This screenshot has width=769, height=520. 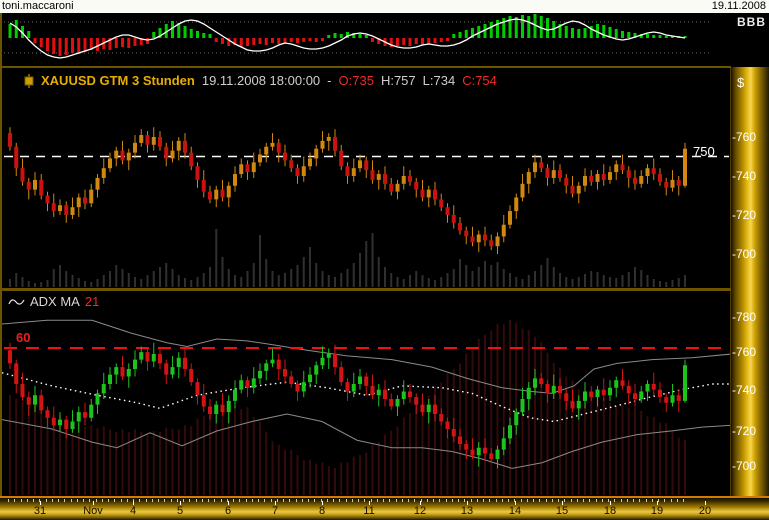 What do you see at coordinates (610, 511) in the screenshot?
I see `date-label: 18` at bounding box center [610, 511].